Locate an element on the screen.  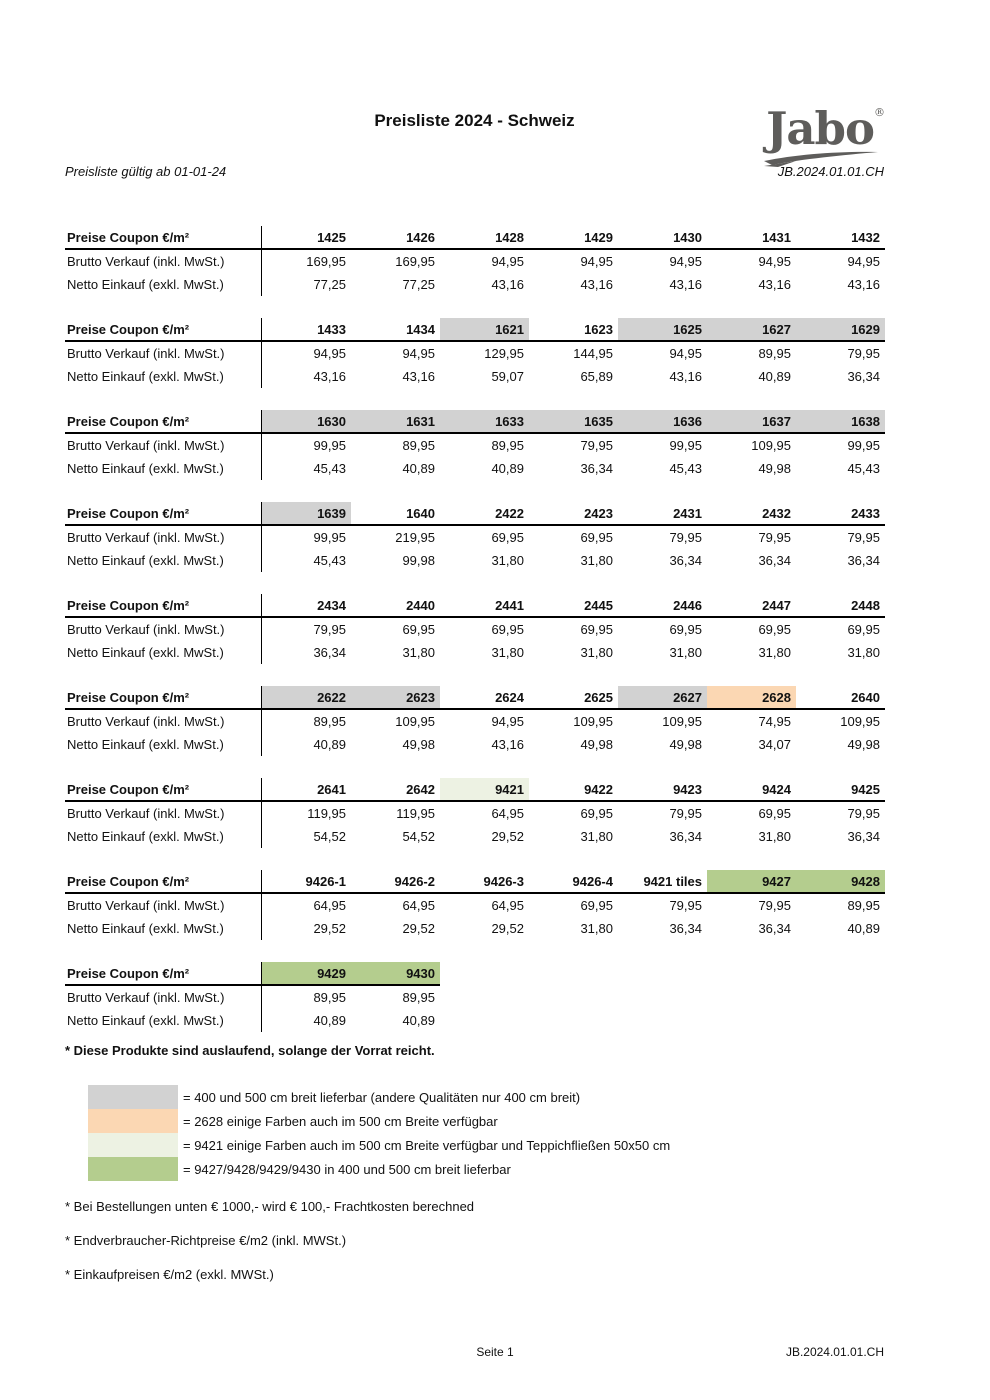
coupon-code-cell: 1621 is located at coordinates (484, 329).